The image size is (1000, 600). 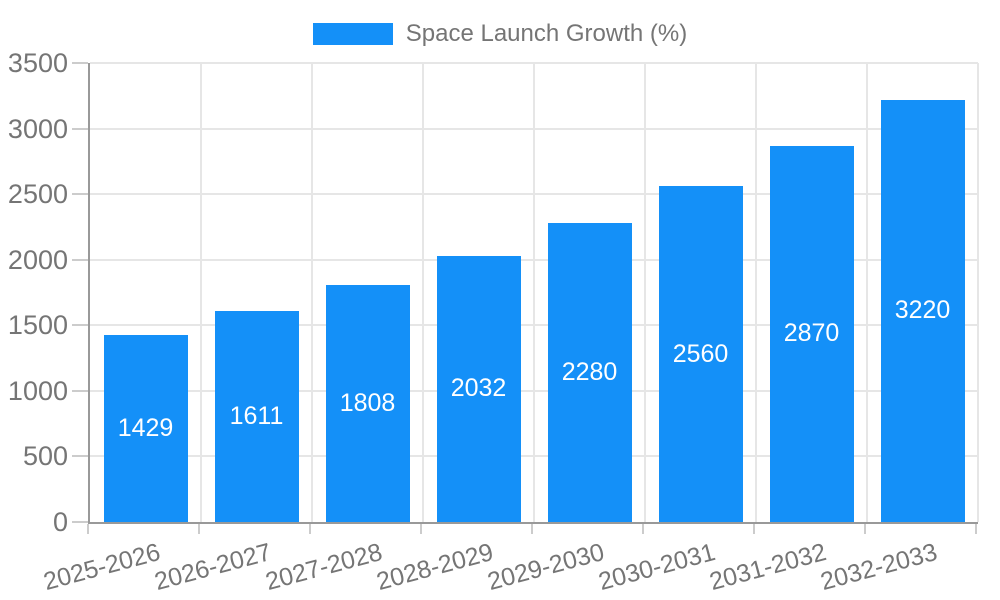 I want to click on bar: 1611, so click(x=256, y=416).